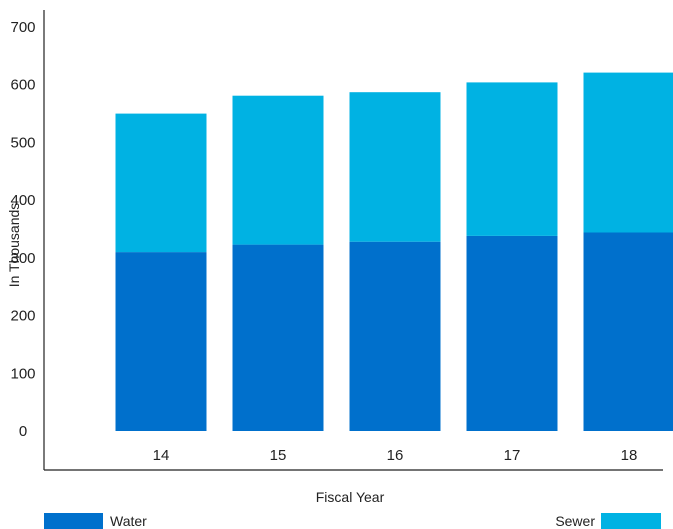  What do you see at coordinates (22, 373) in the screenshot?
I see `y-tick-label: 100` at bounding box center [22, 373].